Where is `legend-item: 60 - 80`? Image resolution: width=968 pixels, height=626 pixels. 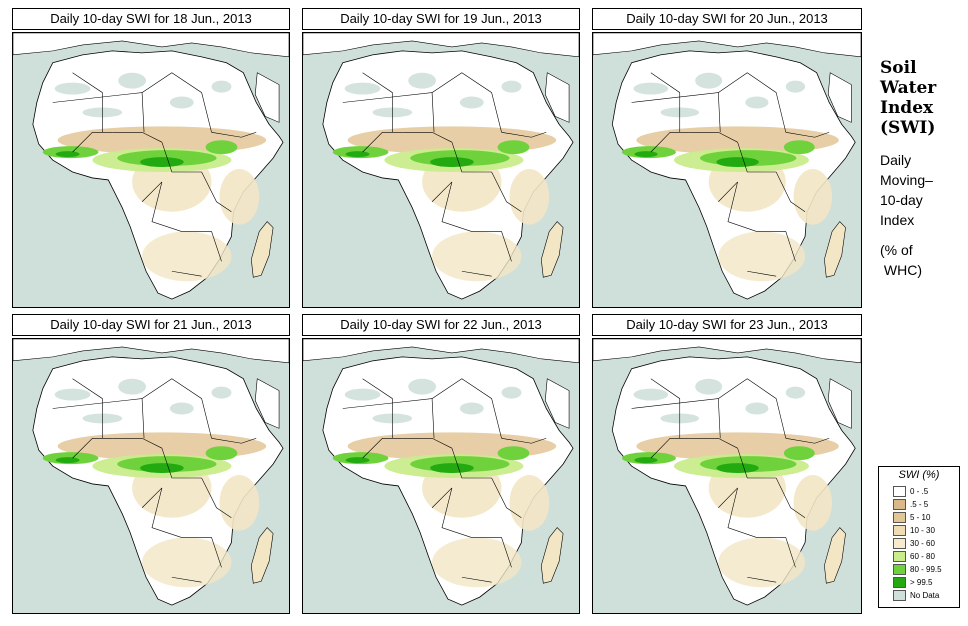
legend-item: 60 - 80 is located at coordinates (914, 556).